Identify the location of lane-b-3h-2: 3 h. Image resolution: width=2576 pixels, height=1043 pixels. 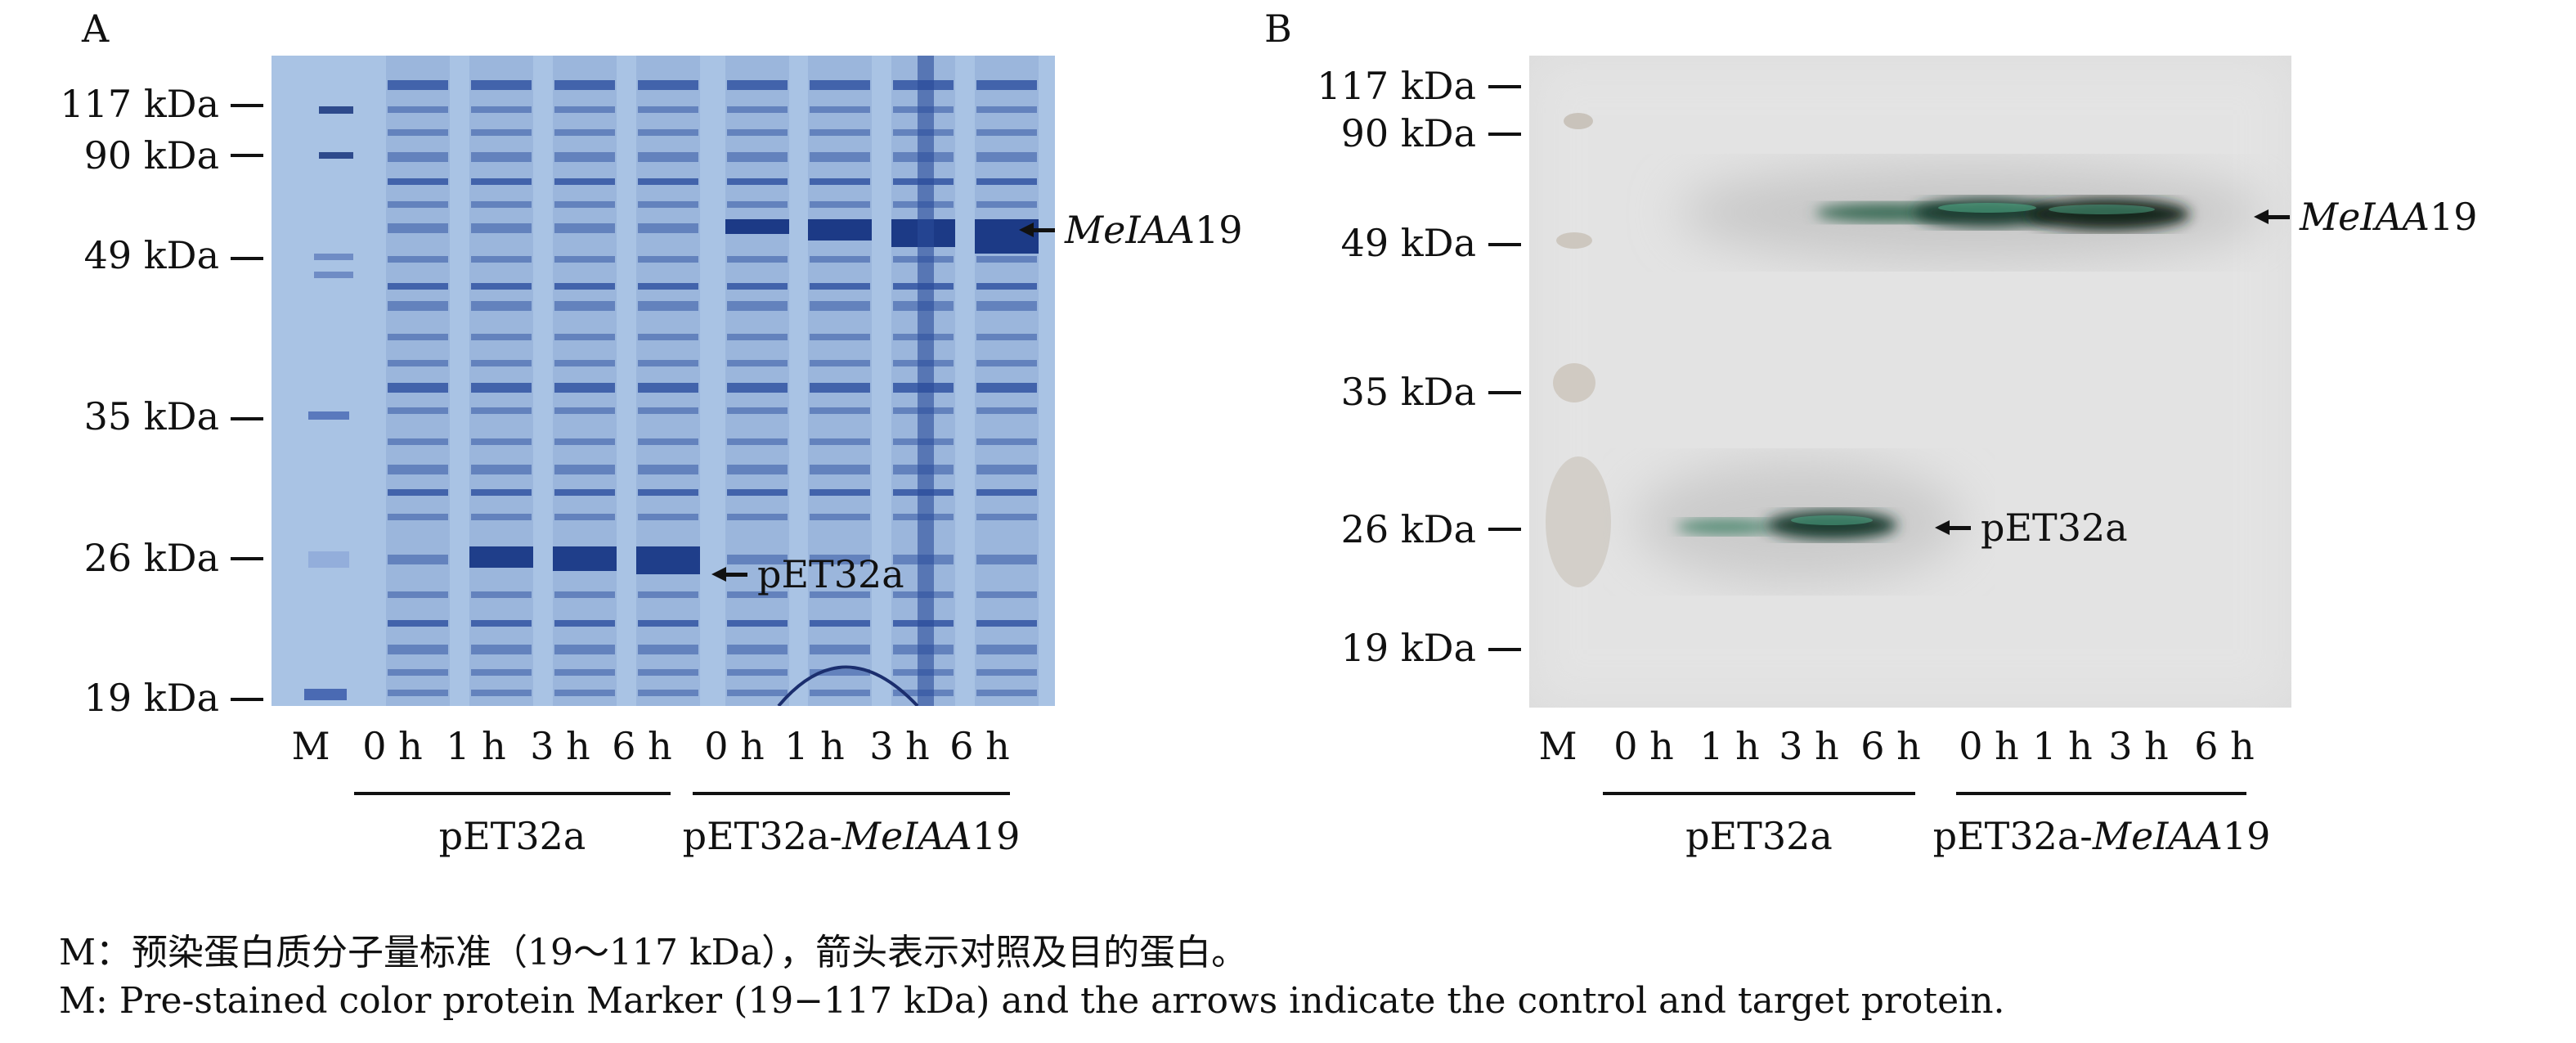
(2138, 746).